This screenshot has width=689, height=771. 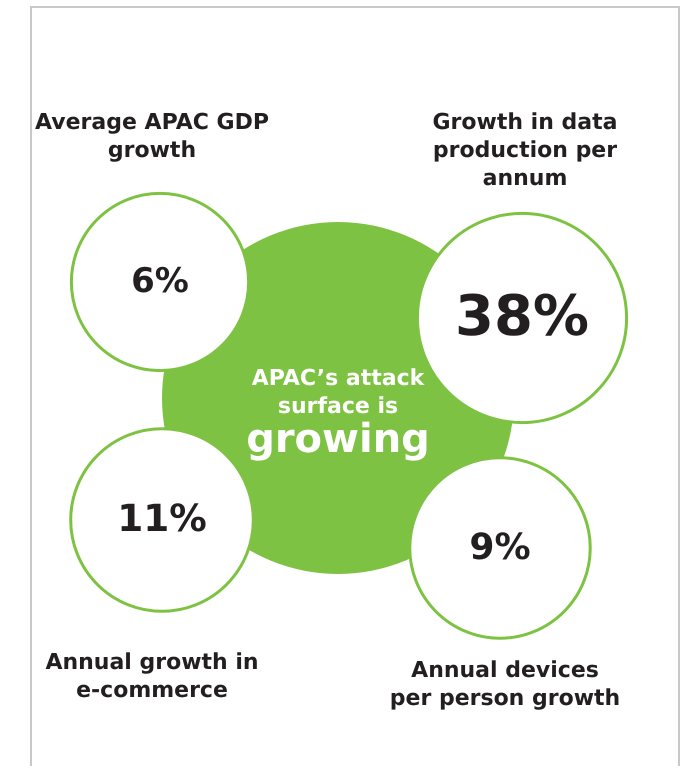 What do you see at coordinates (152, 676) in the screenshot?
I see `category-label: Annual growth in e-commerce` at bounding box center [152, 676].